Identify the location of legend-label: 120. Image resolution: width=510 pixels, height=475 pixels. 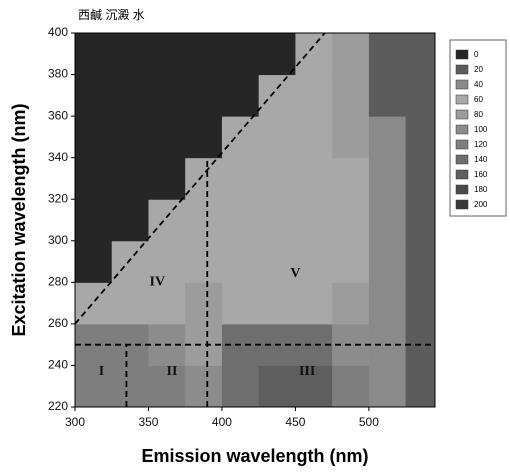
(481, 144).